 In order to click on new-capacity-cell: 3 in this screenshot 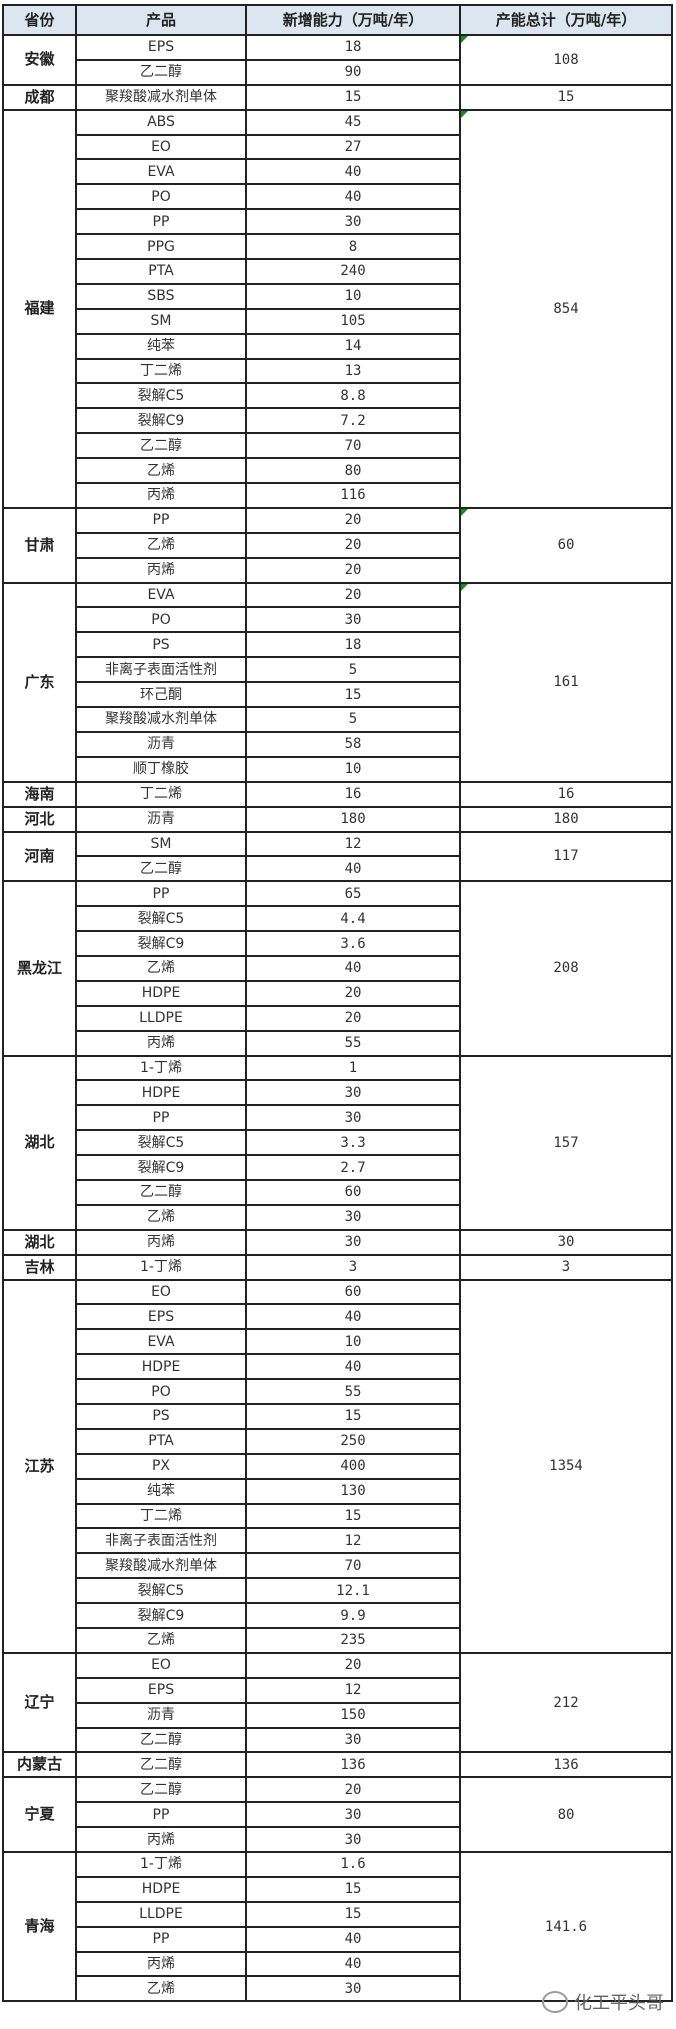, I will do `click(353, 1267)`.